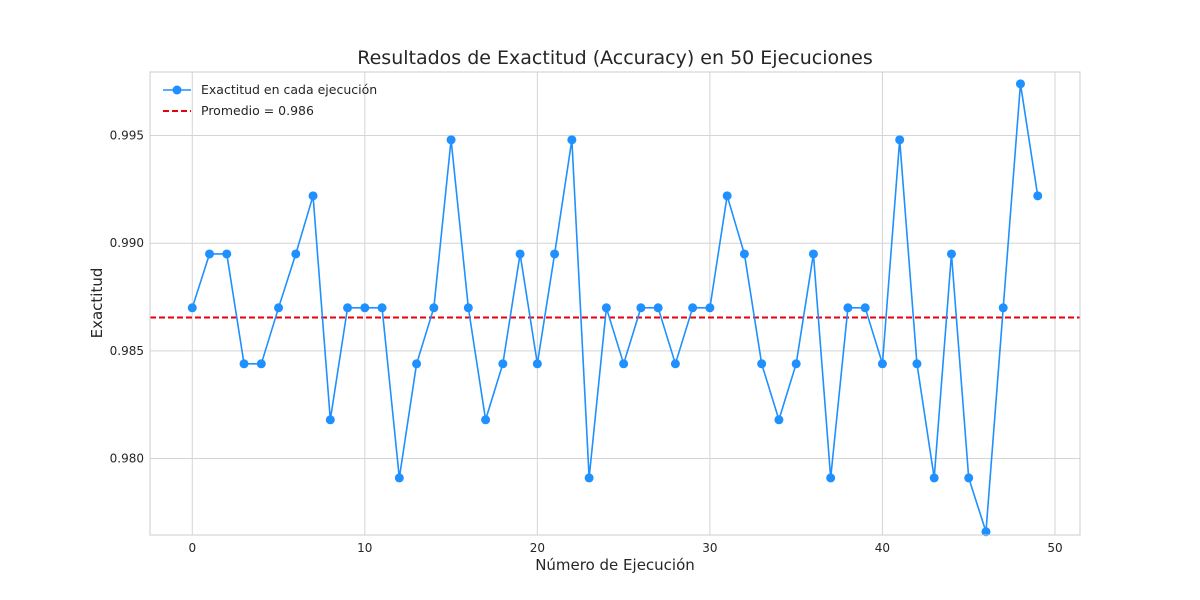 Image resolution: width=1200 pixels, height=600 pixels. What do you see at coordinates (625, 548) in the screenshot?
I see `x-axis-ticks: 0 10 20 30 40 50` at bounding box center [625, 548].